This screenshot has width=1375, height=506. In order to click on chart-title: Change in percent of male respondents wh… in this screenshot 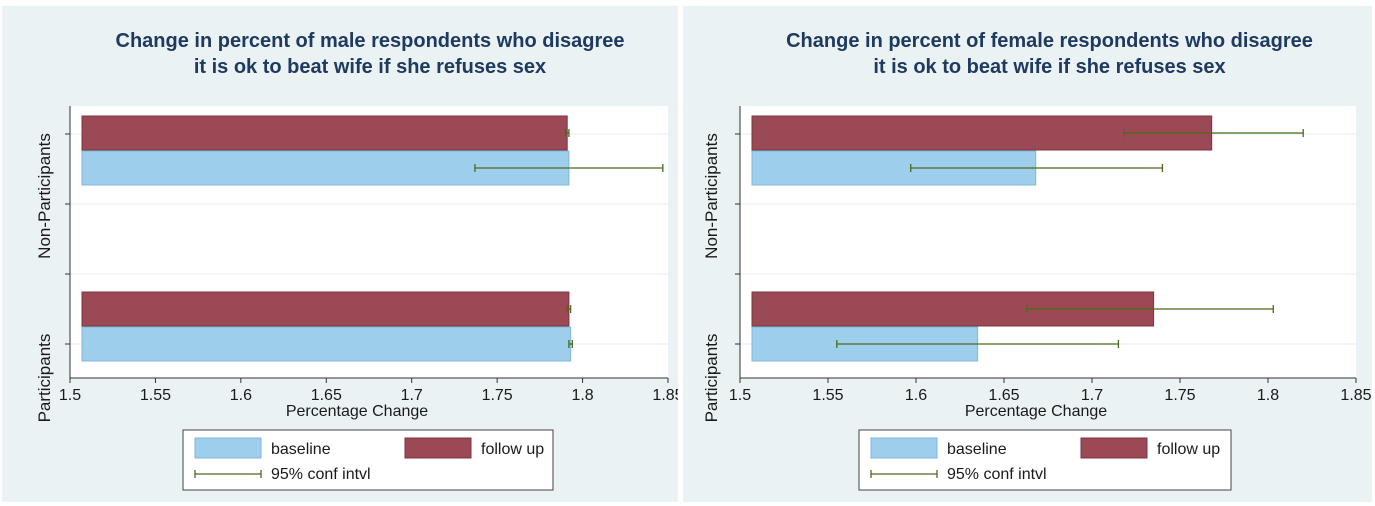, I will do `click(370, 54)`.